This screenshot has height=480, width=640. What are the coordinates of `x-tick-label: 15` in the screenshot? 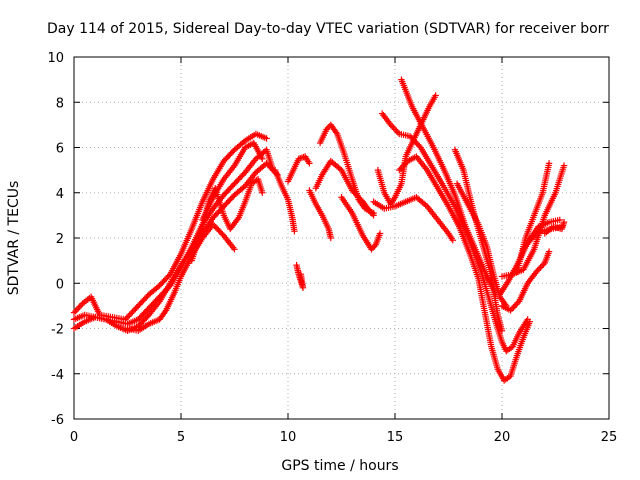 It's located at (395, 437).